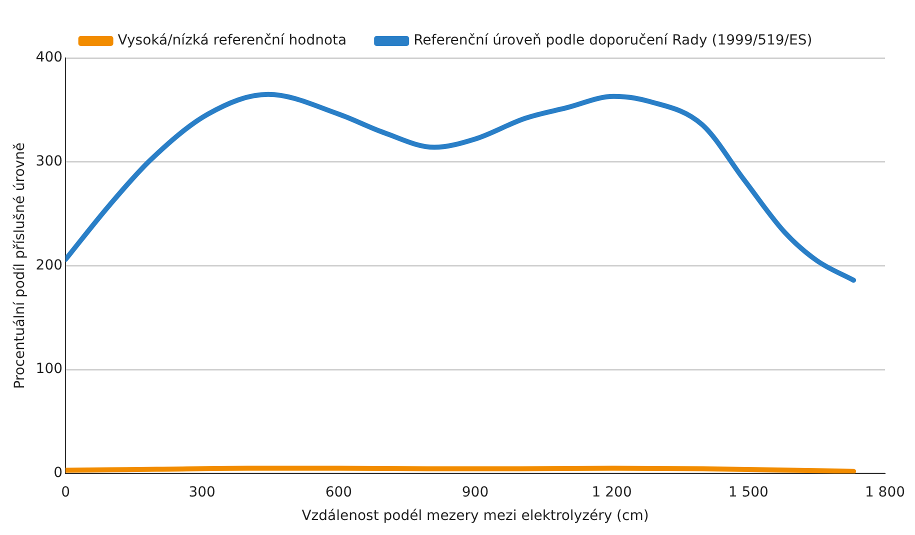  I want to click on y-tick-label: 0, so click(58, 473).